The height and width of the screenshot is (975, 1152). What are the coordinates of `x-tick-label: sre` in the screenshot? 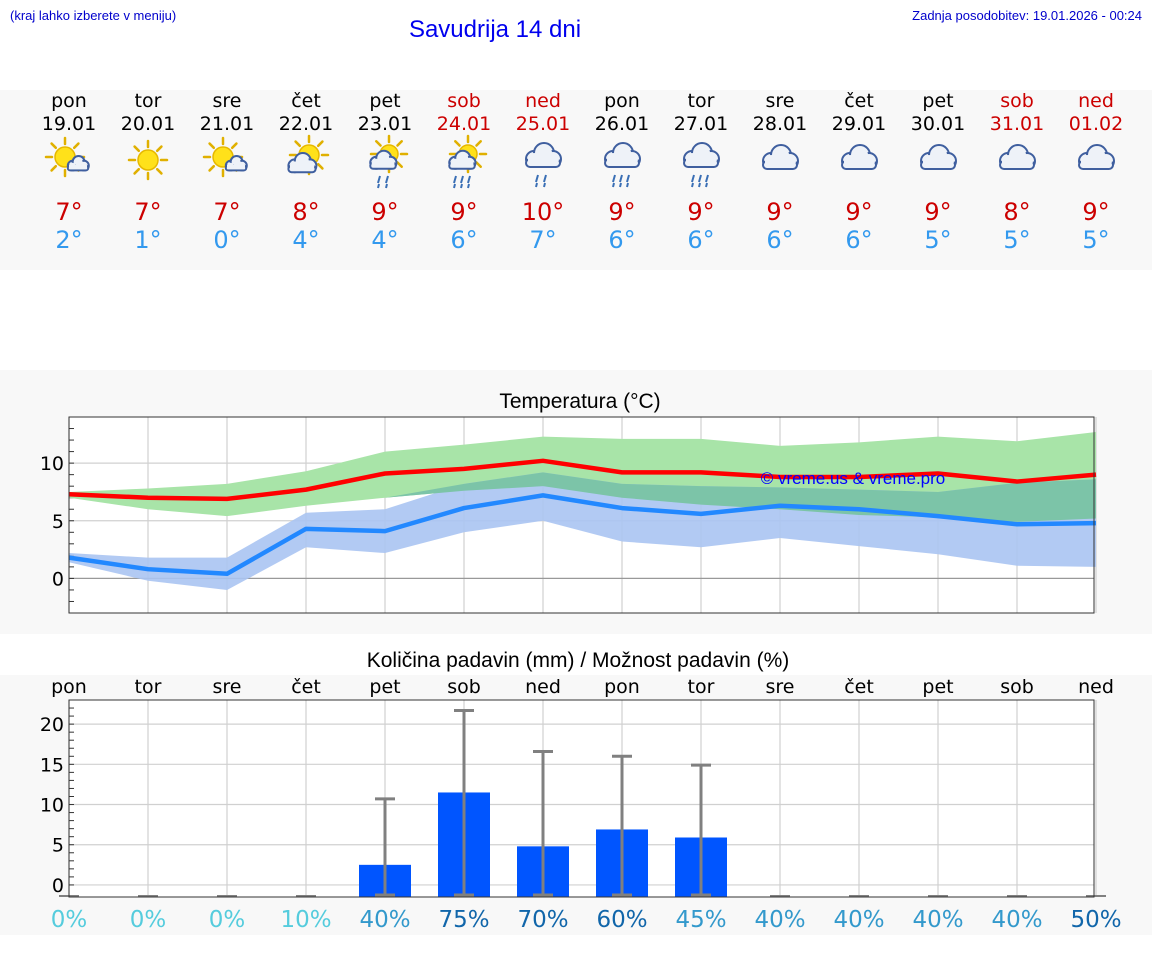 It's located at (227, 687).